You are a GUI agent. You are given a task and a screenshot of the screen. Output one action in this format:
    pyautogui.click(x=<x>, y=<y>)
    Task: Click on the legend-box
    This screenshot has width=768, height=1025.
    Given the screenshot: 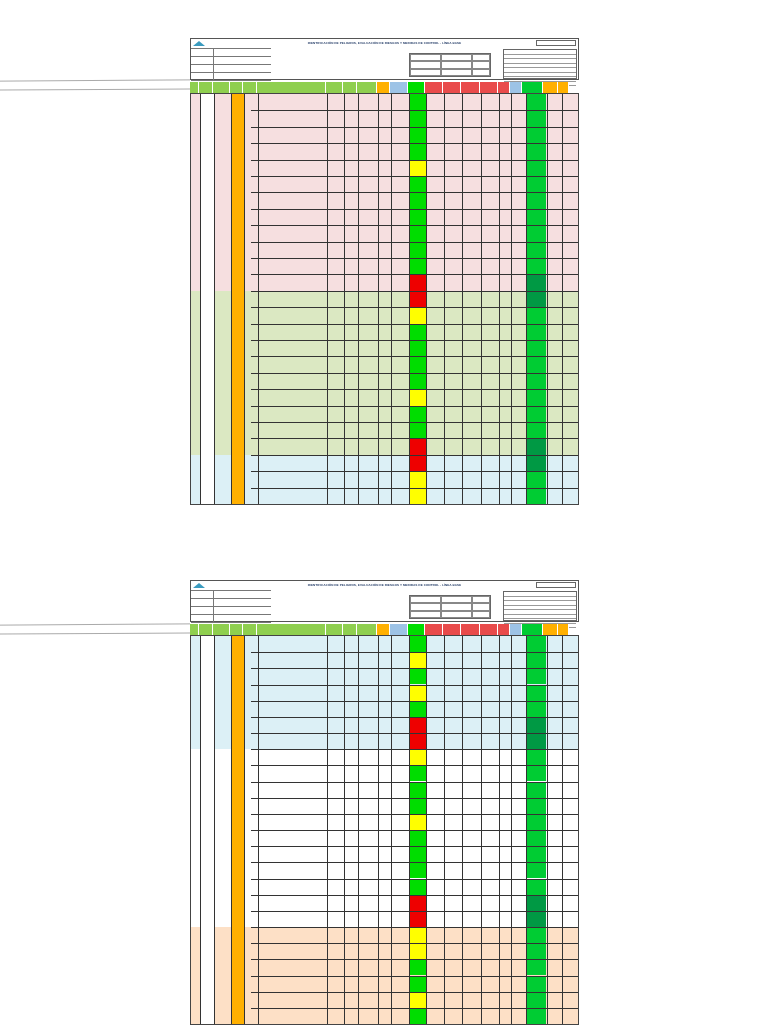 What is the action you would take?
    pyautogui.click(x=540, y=609)
    